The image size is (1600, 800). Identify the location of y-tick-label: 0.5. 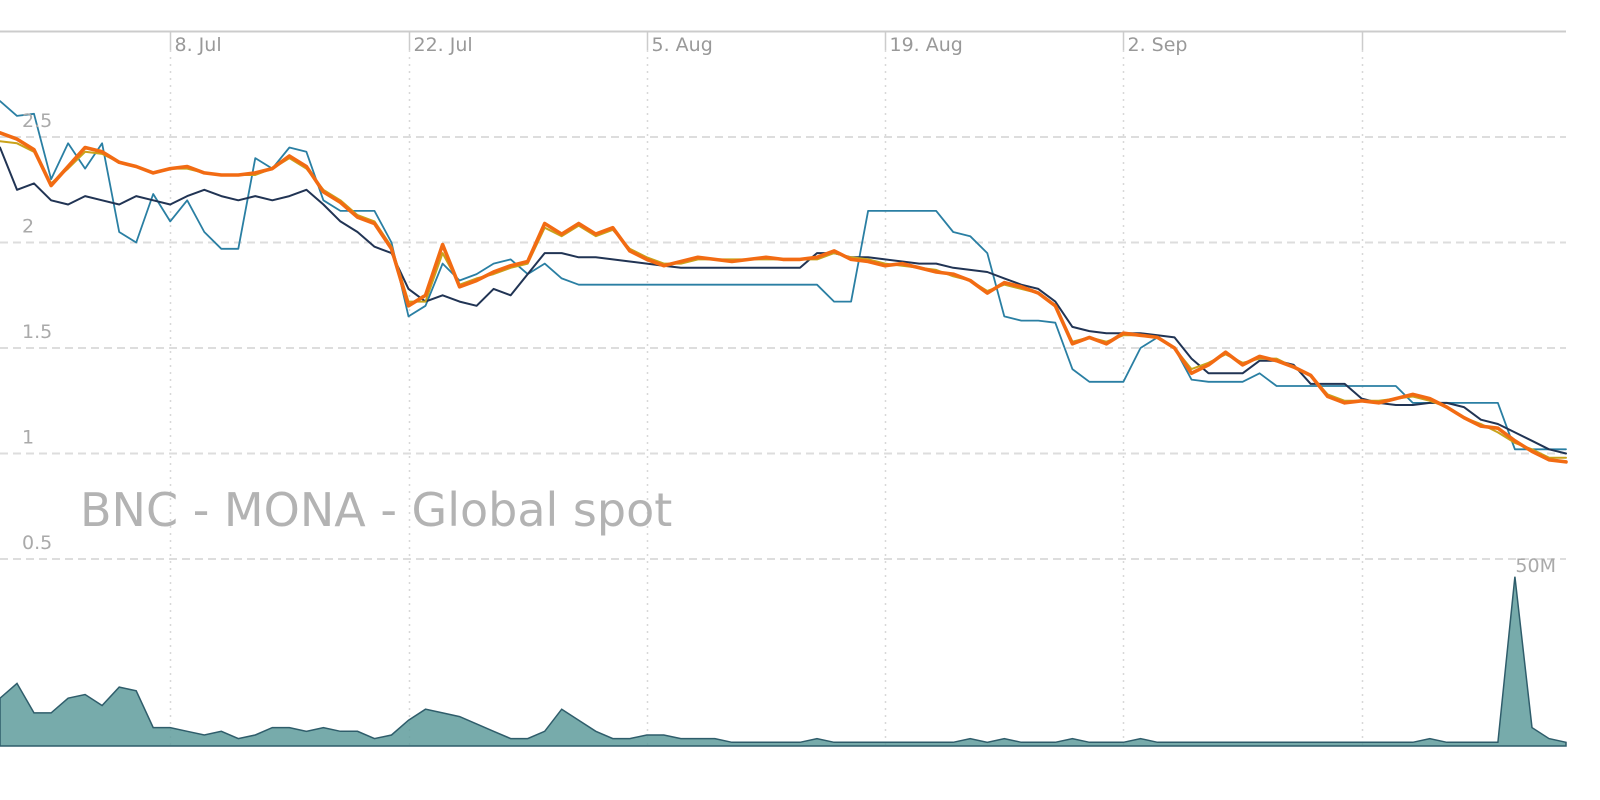
(37, 543).